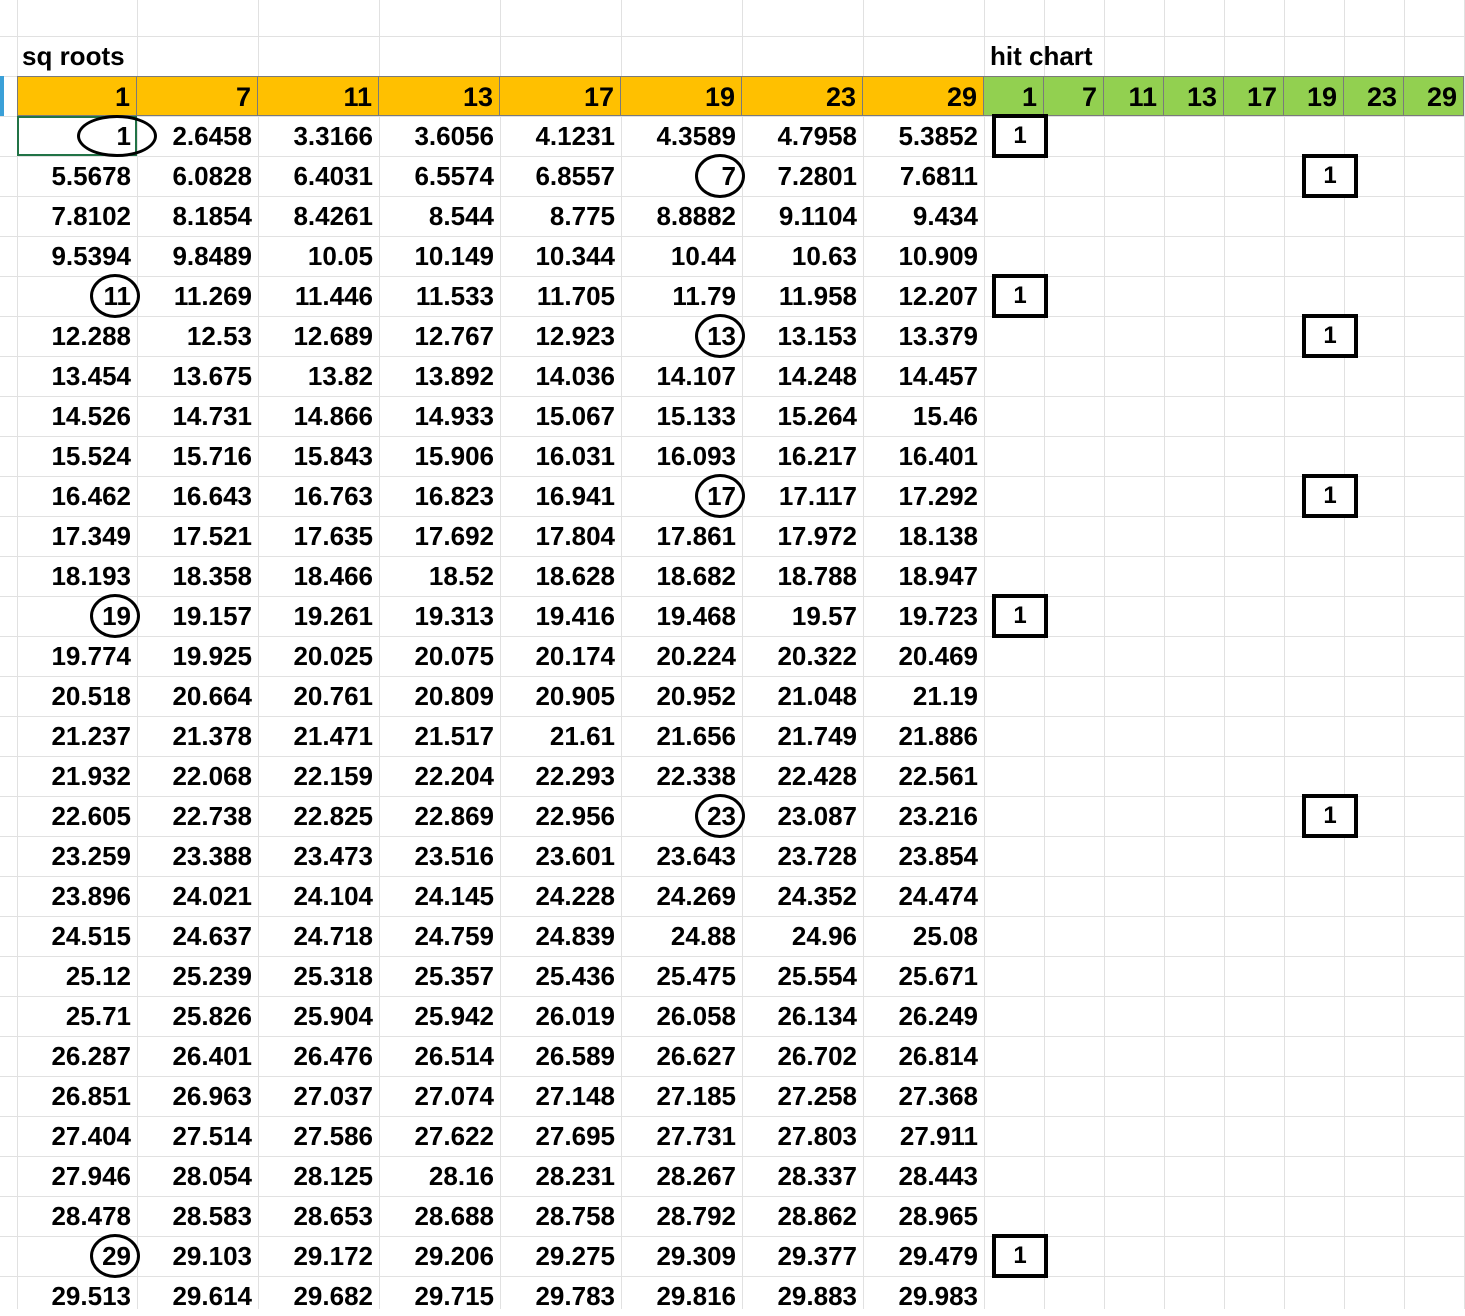  Describe the element at coordinates (98, 1016) in the screenshot. I see `sq-root-cell: 25.71` at that location.